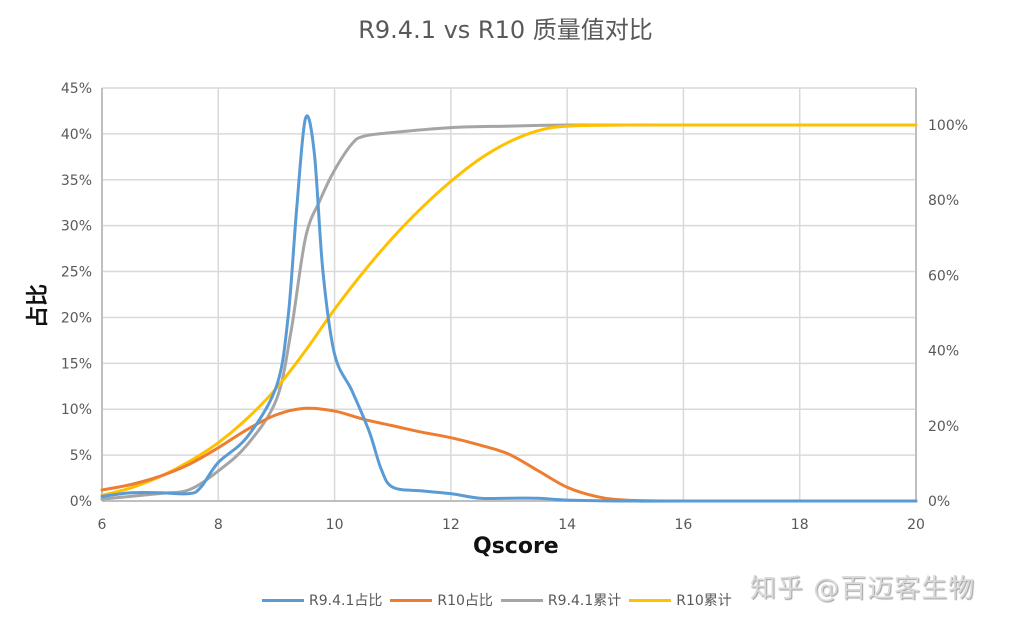  What do you see at coordinates (948, 126) in the screenshot?
I see `y2-tick-label: 100%` at bounding box center [948, 126].